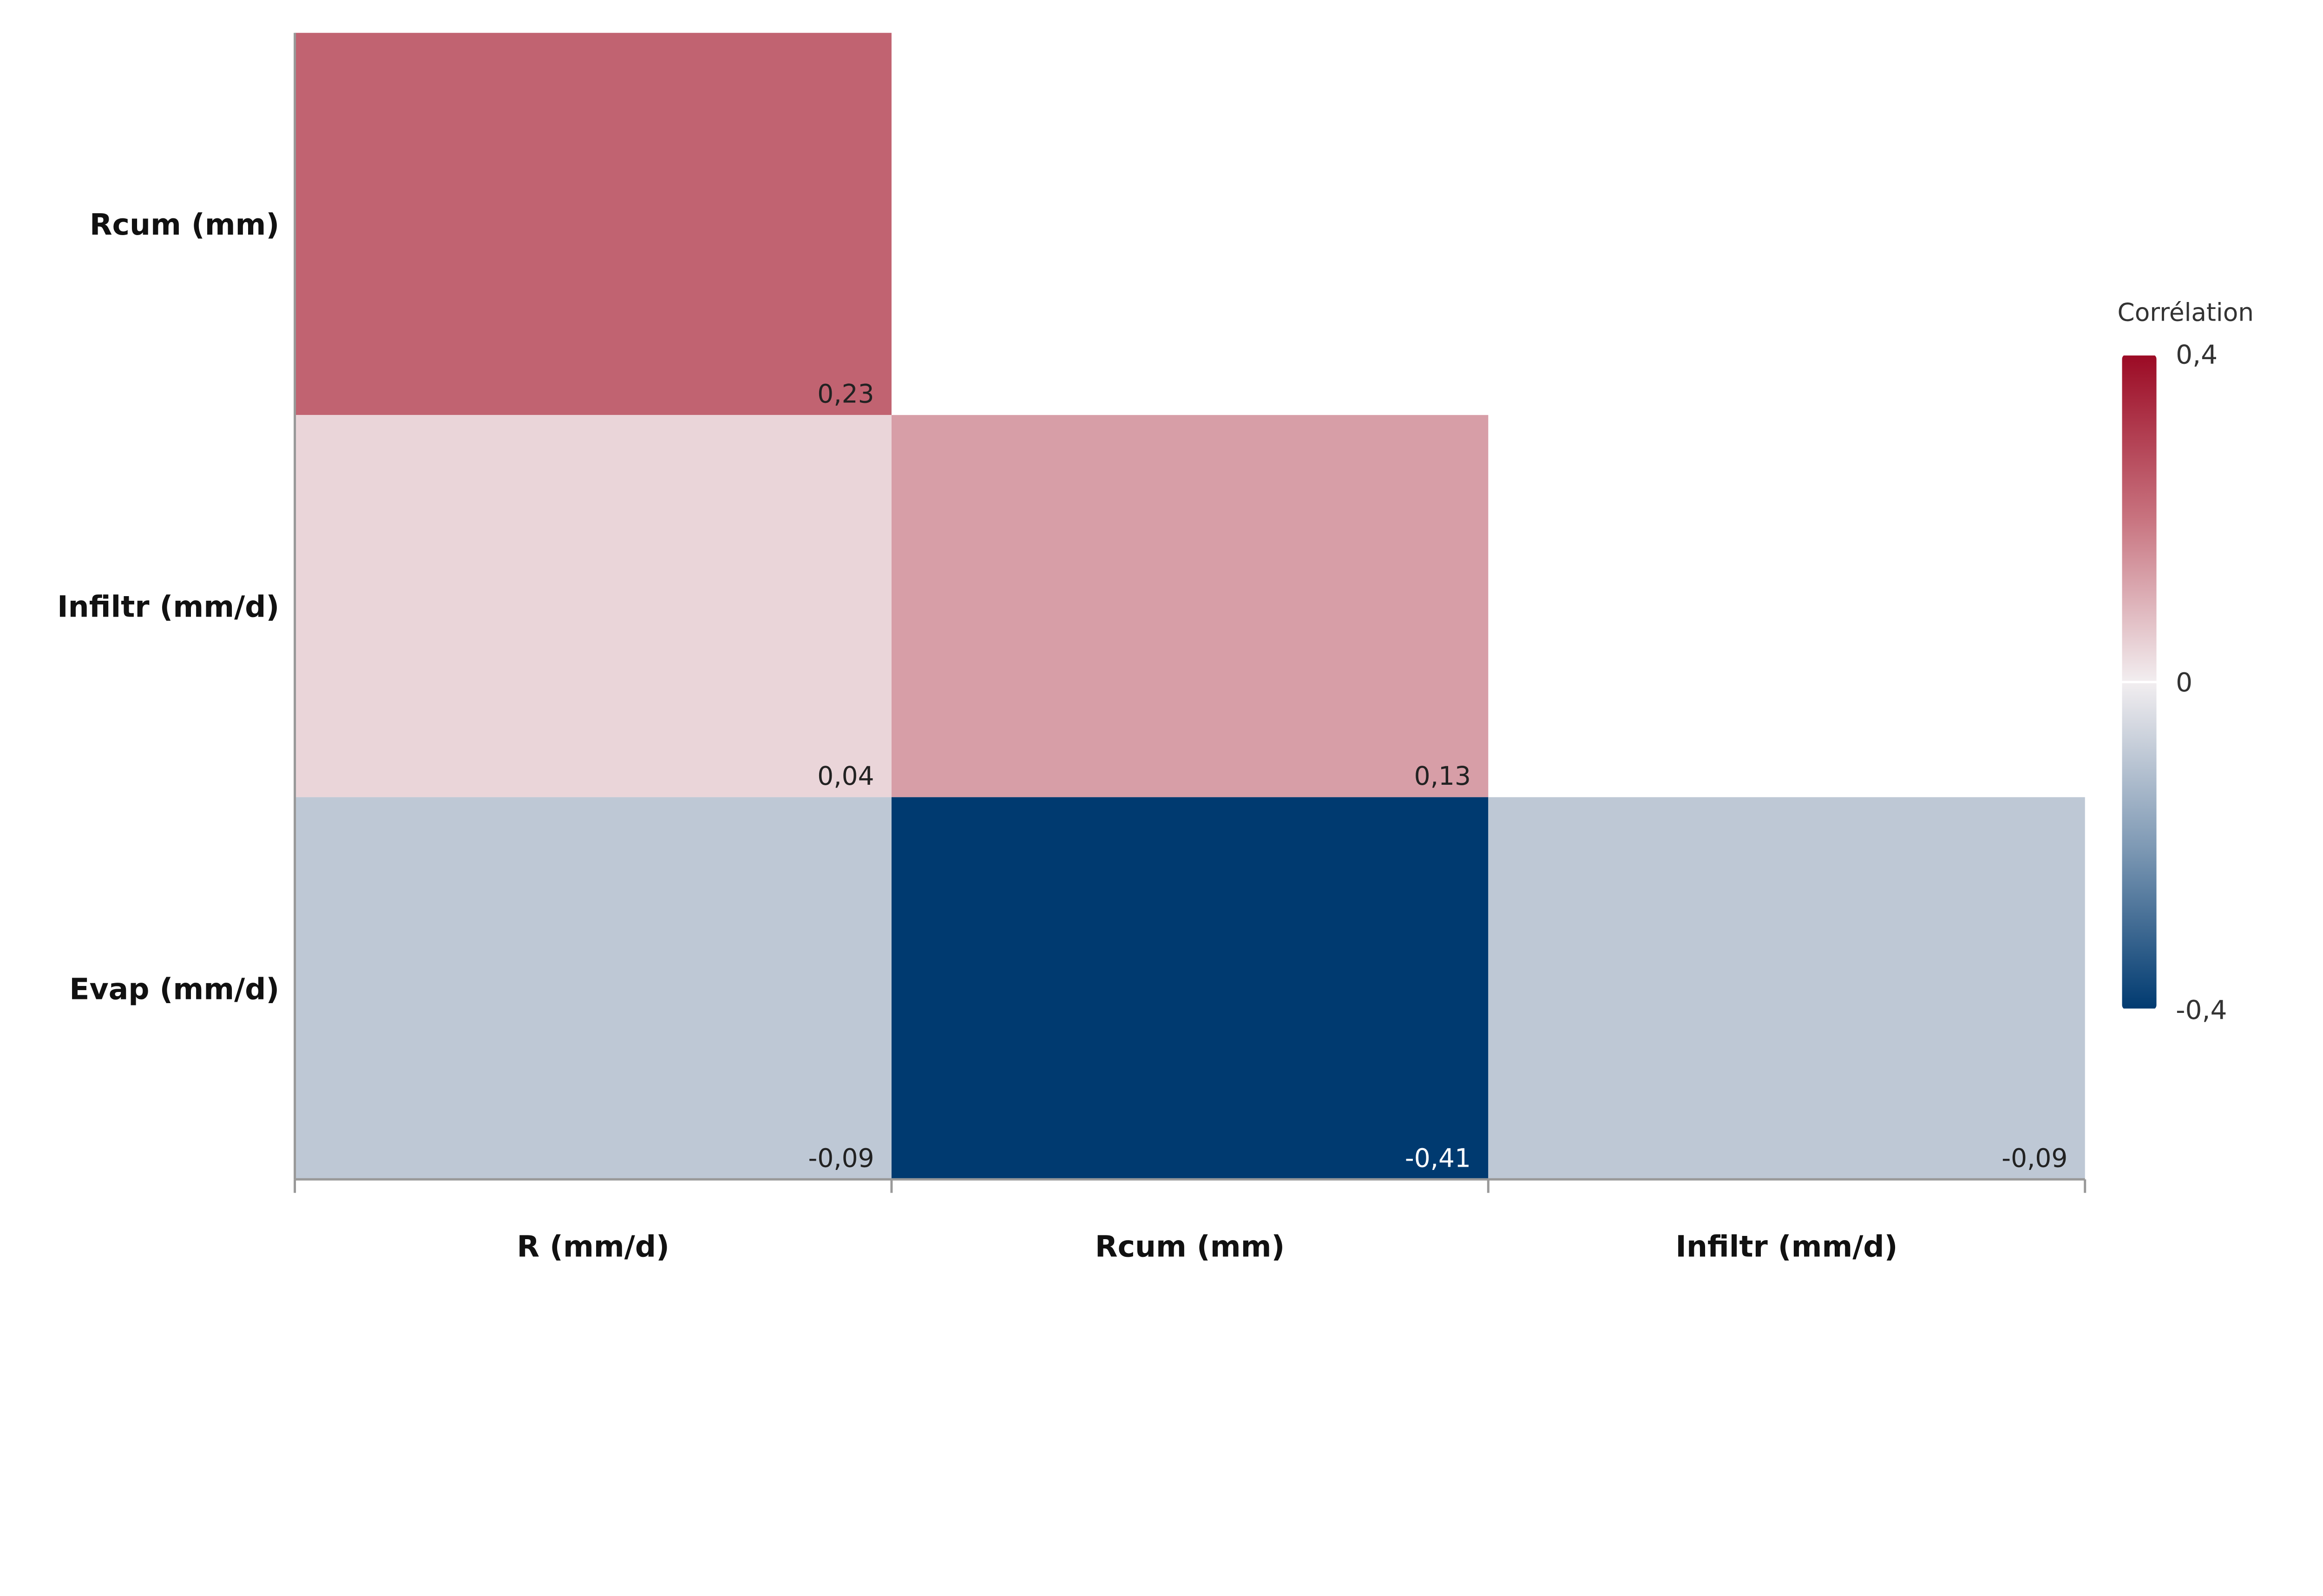  I want to click on colorbar-tick-label: 0, so click(2184, 683).